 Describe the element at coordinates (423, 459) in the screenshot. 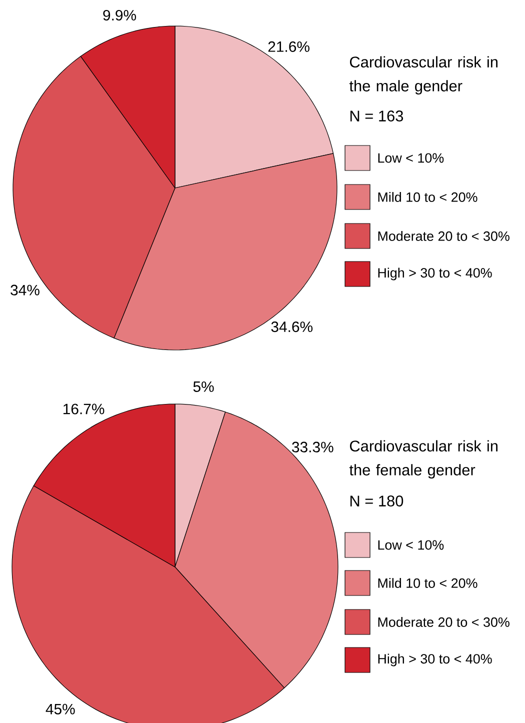

I see `legend-title: Cardiovascular risk in the female gender` at that location.